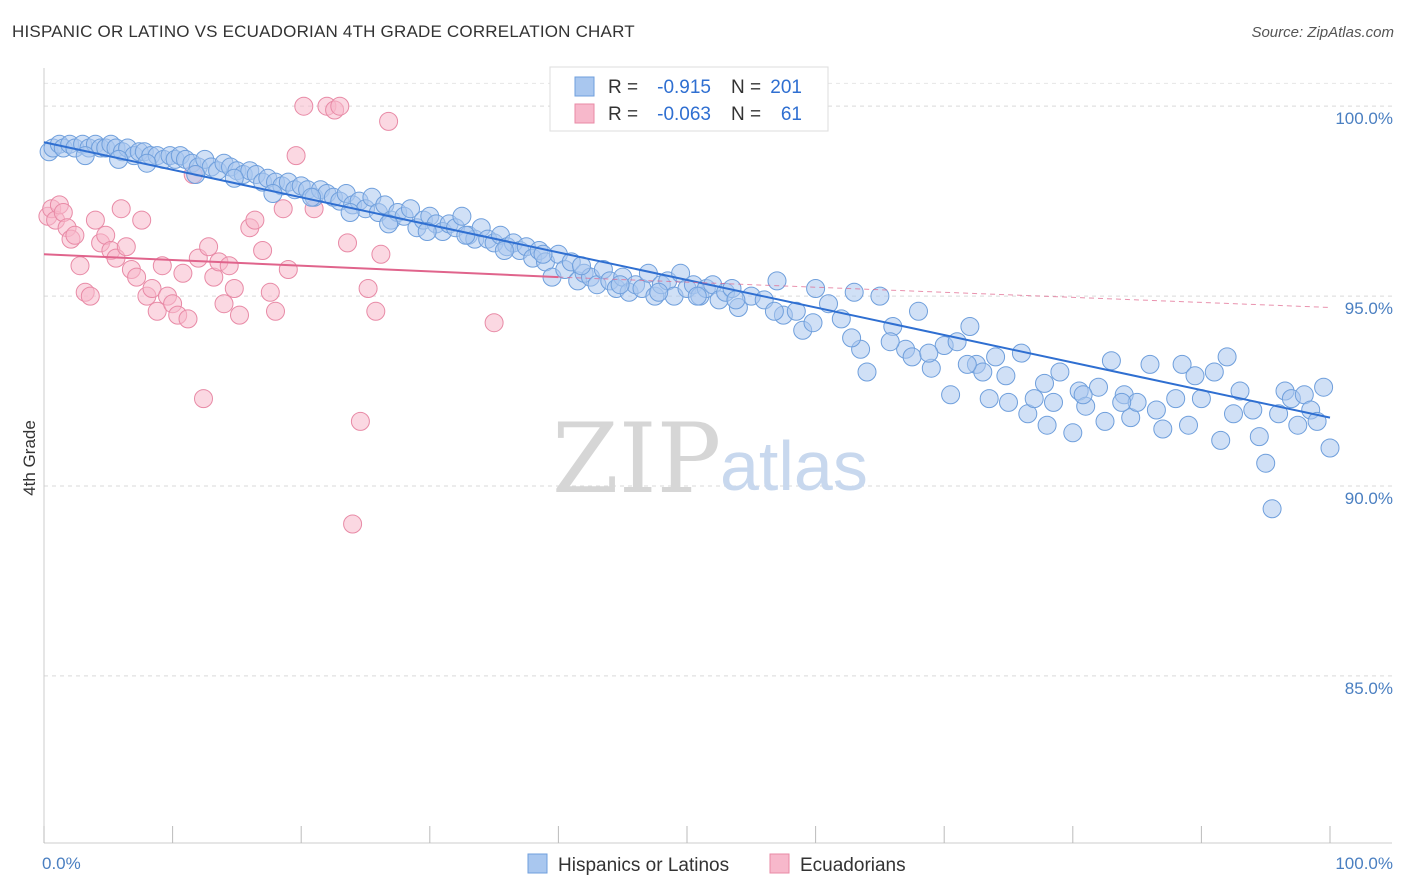 The width and height of the screenshot is (1406, 892). I want to click on watermark: ZIP atlas, so click(710, 459).